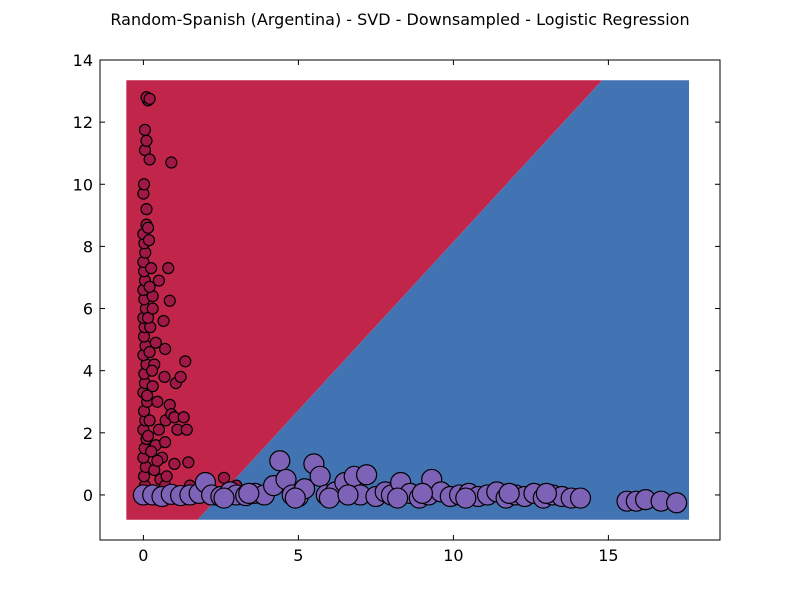 This screenshot has height=600, width=800. I want to click on x-tick-label: 10, so click(453, 555).